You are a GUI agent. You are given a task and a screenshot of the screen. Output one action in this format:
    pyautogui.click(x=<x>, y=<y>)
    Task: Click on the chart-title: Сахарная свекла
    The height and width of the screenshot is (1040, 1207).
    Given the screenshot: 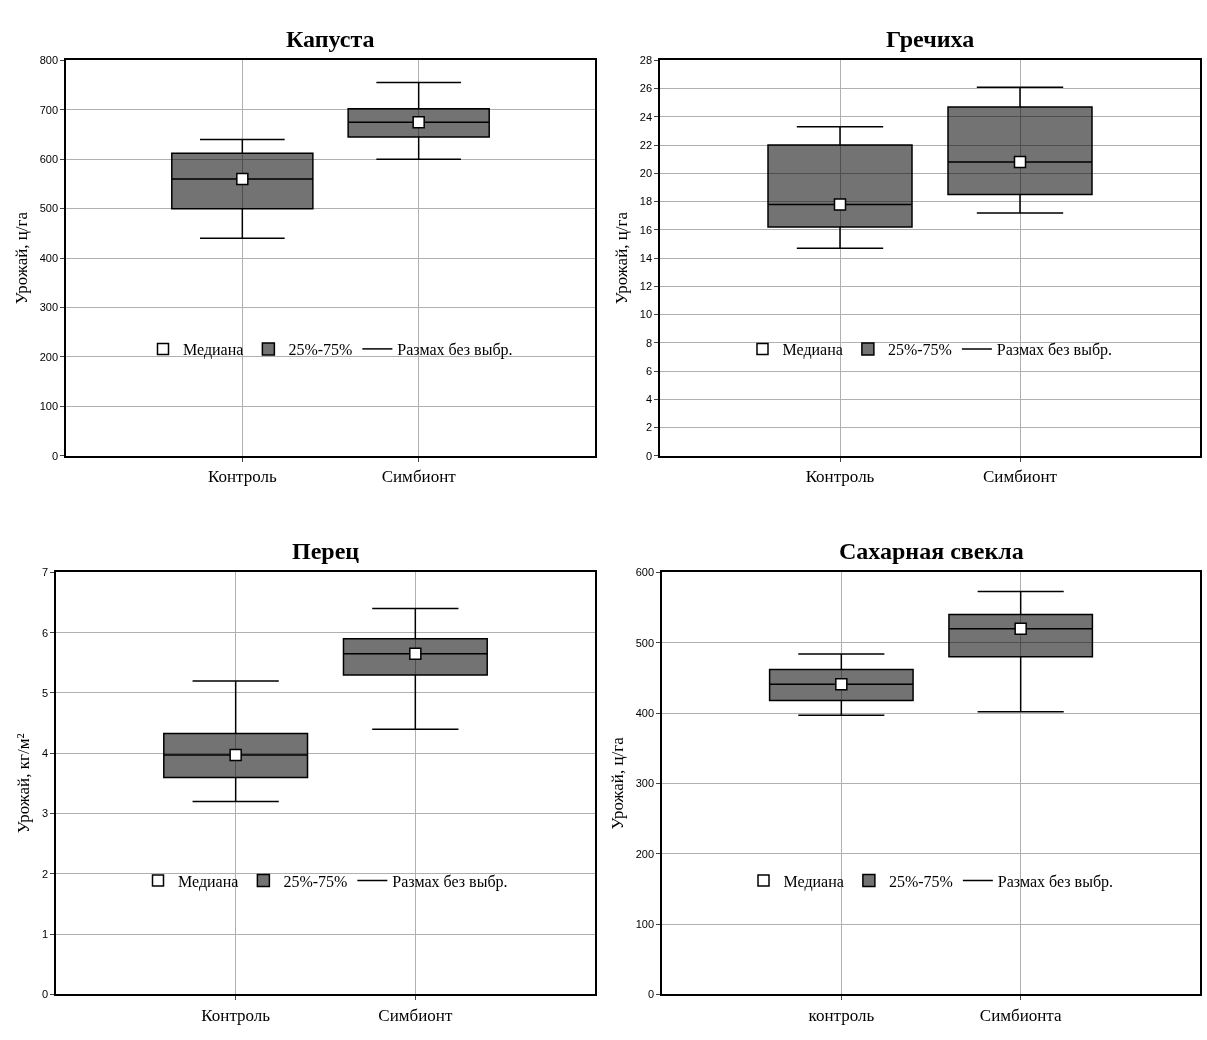 What is the action you would take?
    pyautogui.click(x=931, y=551)
    